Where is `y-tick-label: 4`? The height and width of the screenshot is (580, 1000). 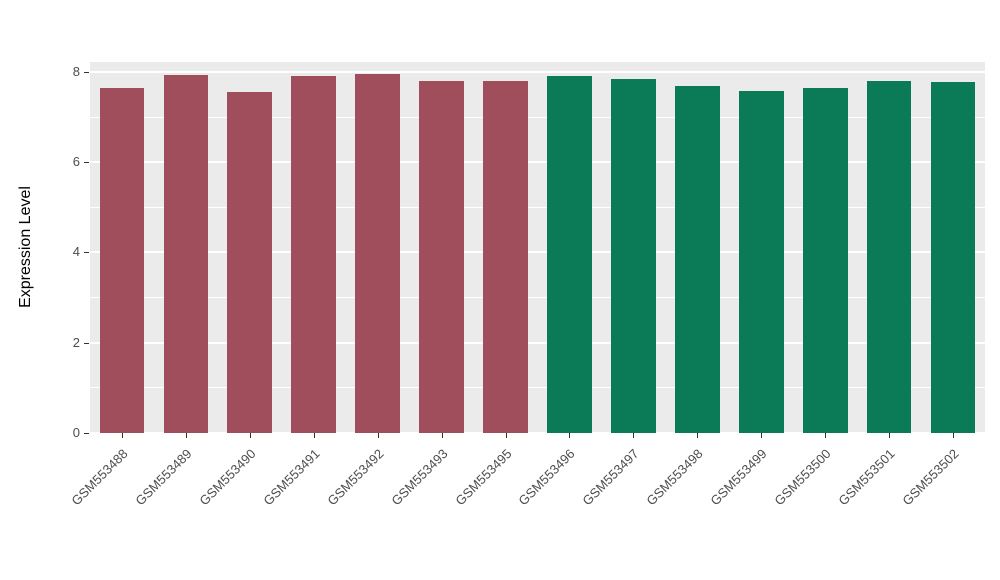 y-tick-label: 4 is located at coordinates (76, 252).